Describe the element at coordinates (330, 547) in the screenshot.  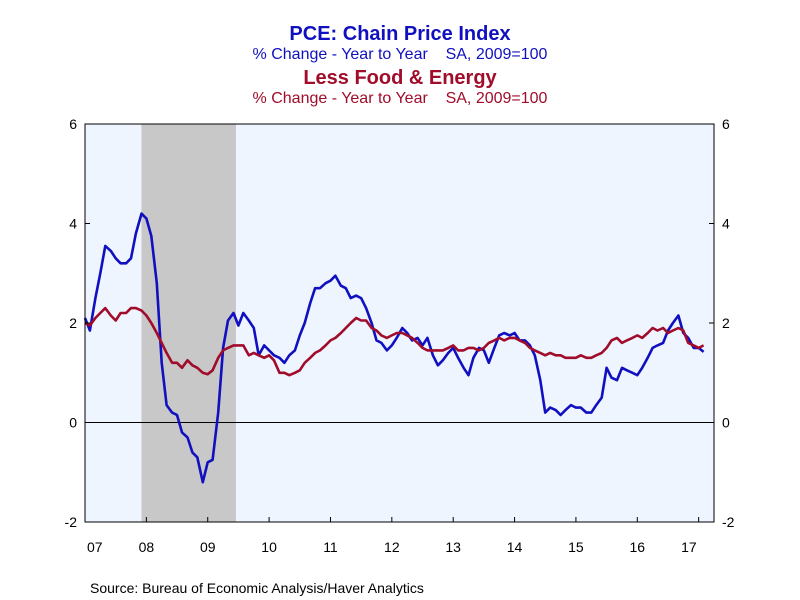
I see `x-tick-label: 11` at that location.